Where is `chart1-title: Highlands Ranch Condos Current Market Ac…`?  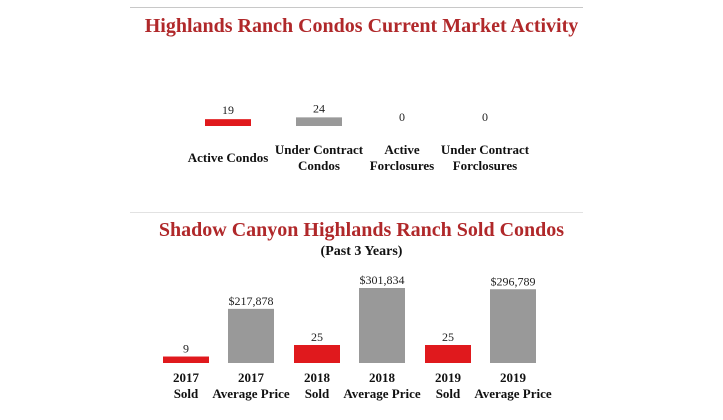
chart1-title: Highlands Ranch Condos Current Market Ac… is located at coordinates (361, 26).